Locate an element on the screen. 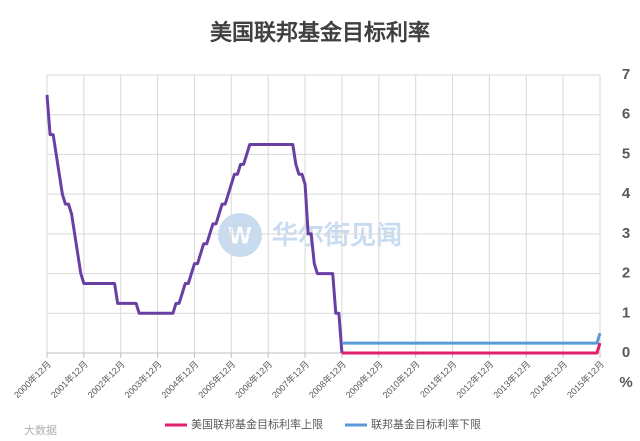 This screenshot has height=441, width=640. y-tick-label: 3 is located at coordinates (626, 233).